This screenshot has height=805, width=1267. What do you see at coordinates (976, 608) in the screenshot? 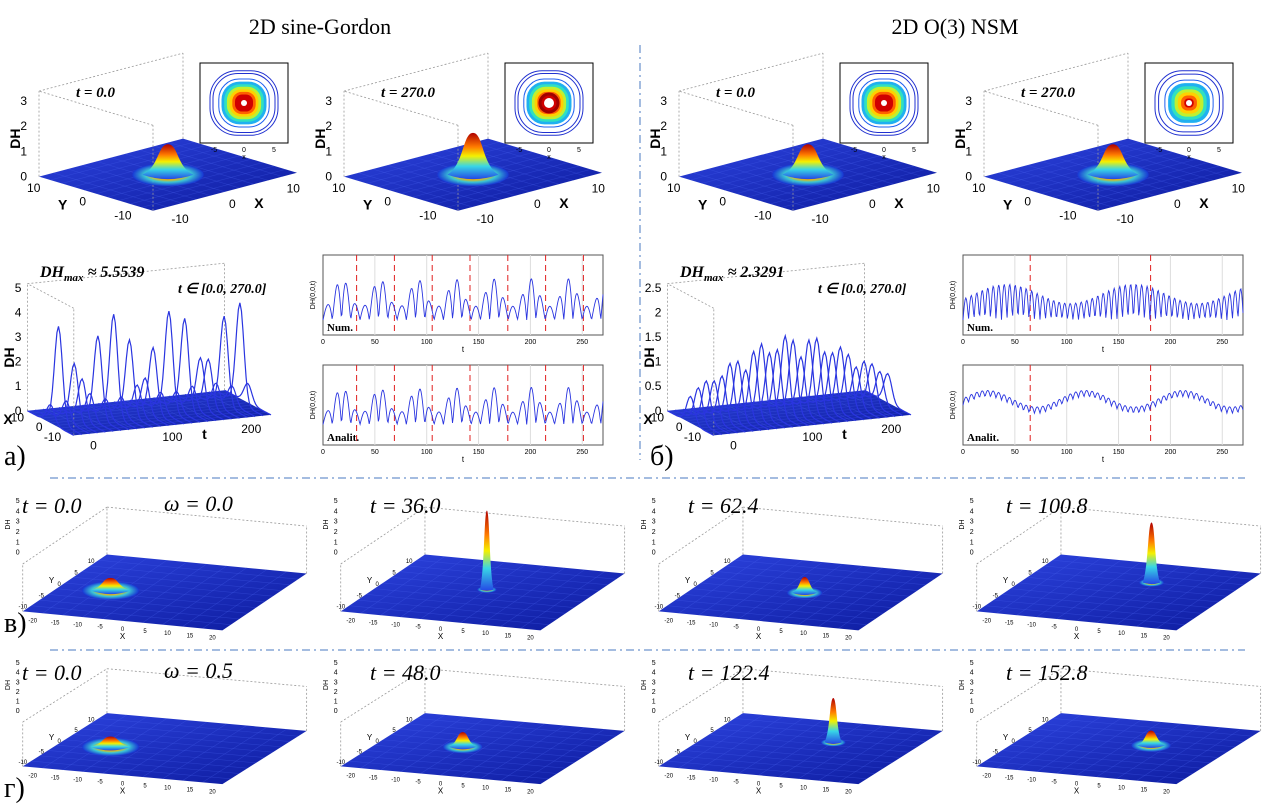
I see `y-tick-label: -10` at bounding box center [976, 608].